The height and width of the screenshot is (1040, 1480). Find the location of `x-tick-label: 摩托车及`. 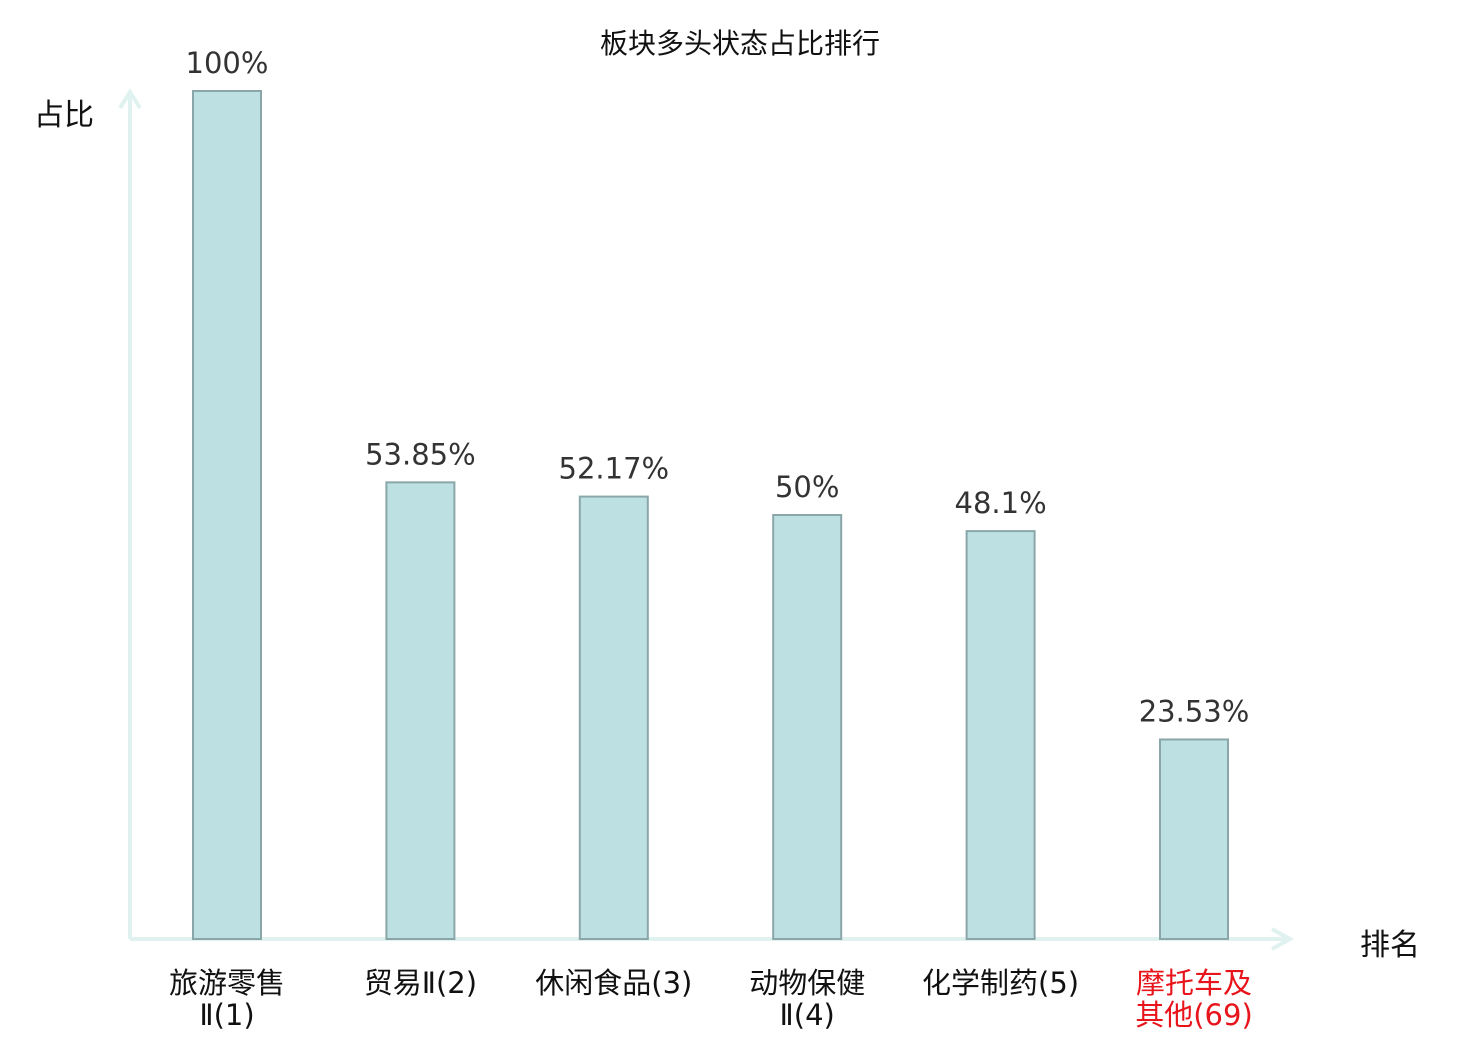

x-tick-label: 摩托车及 is located at coordinates (1194, 983).